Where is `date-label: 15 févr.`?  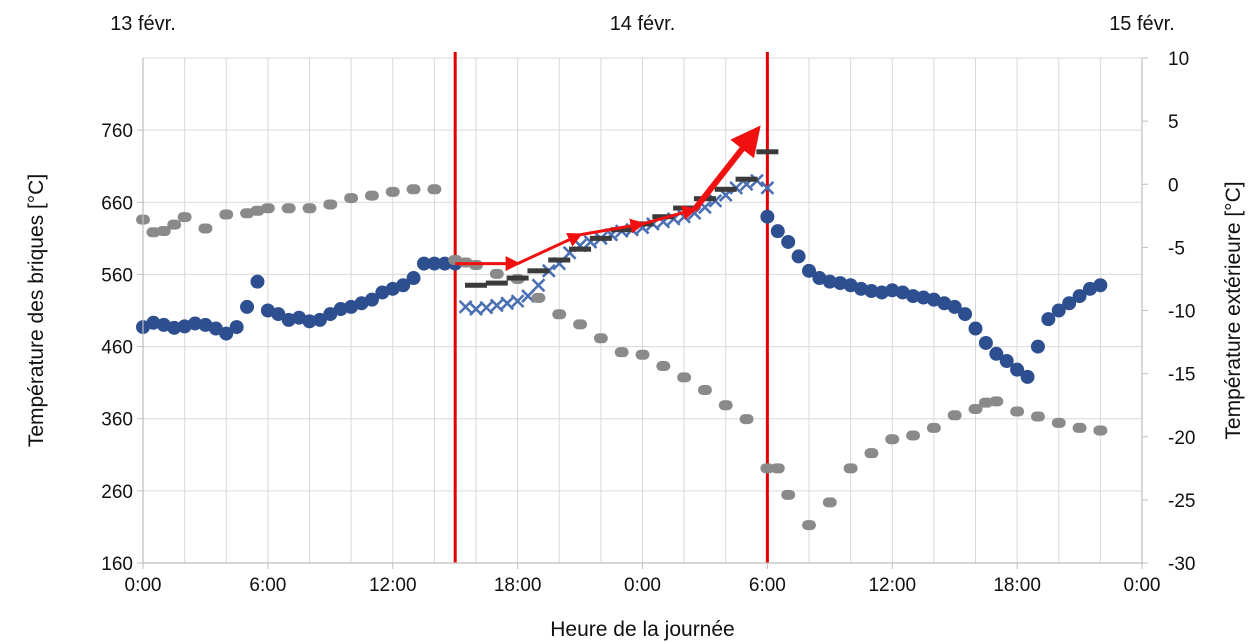 date-label: 15 févr. is located at coordinates (1142, 24).